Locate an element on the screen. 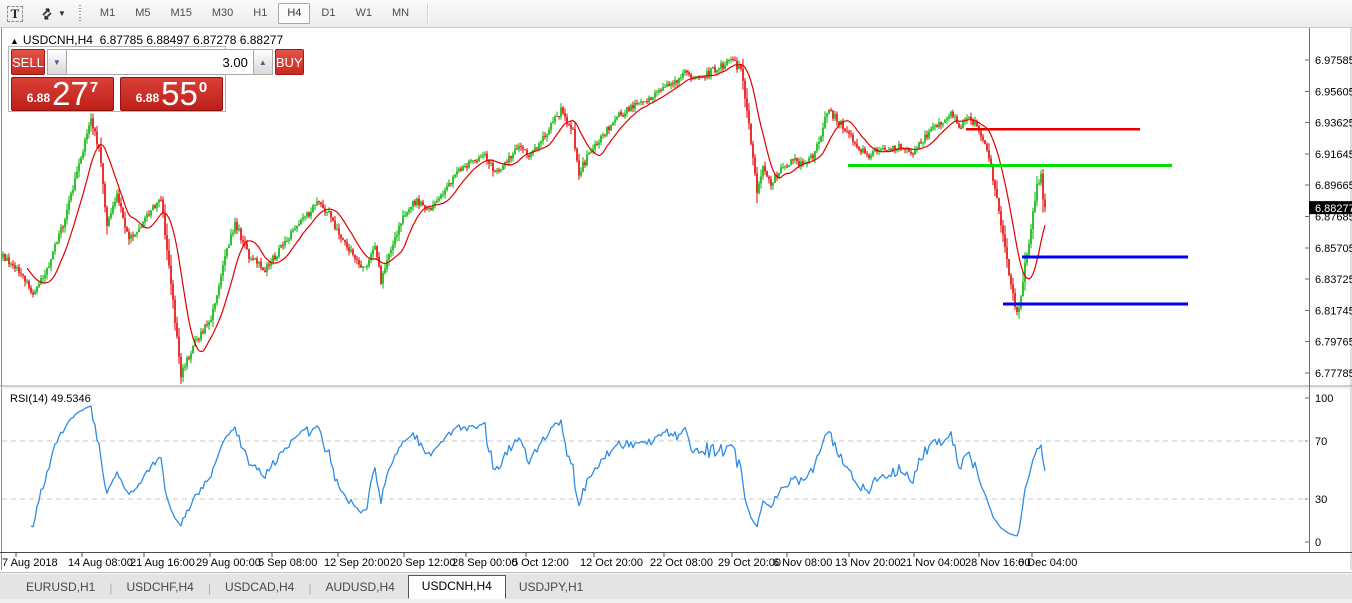 The width and height of the screenshot is (1352, 603). price-axis-label: 6.89665 is located at coordinates (1333, 186).